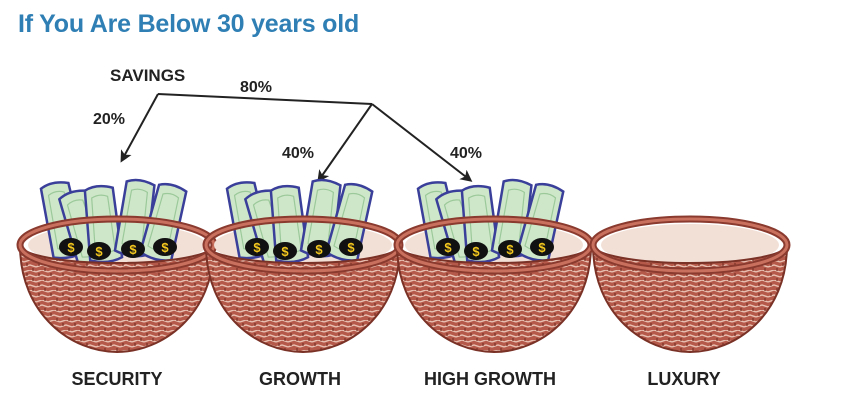  I want to click on basket-label-growth: GROWTH, so click(300, 379).